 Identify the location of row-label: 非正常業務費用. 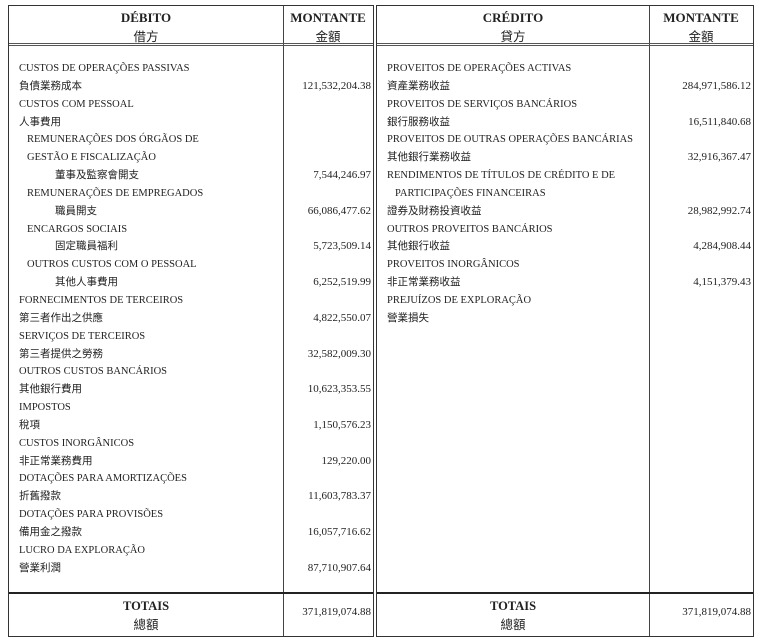
(56, 461).